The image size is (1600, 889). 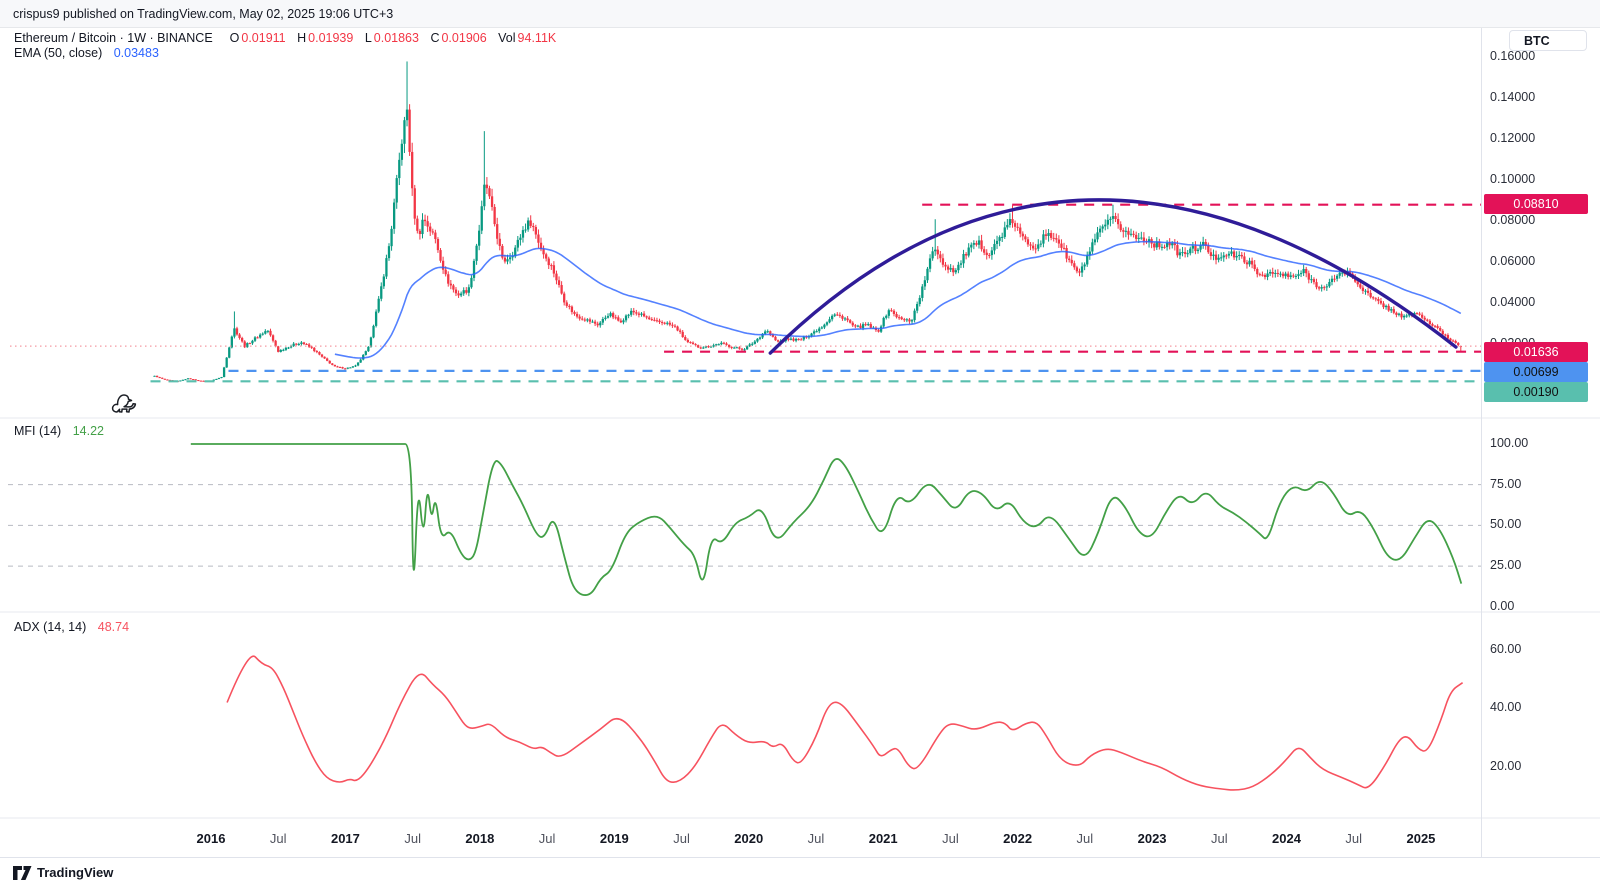 What do you see at coordinates (1421, 838) in the screenshot?
I see `time-label-year: 2025` at bounding box center [1421, 838].